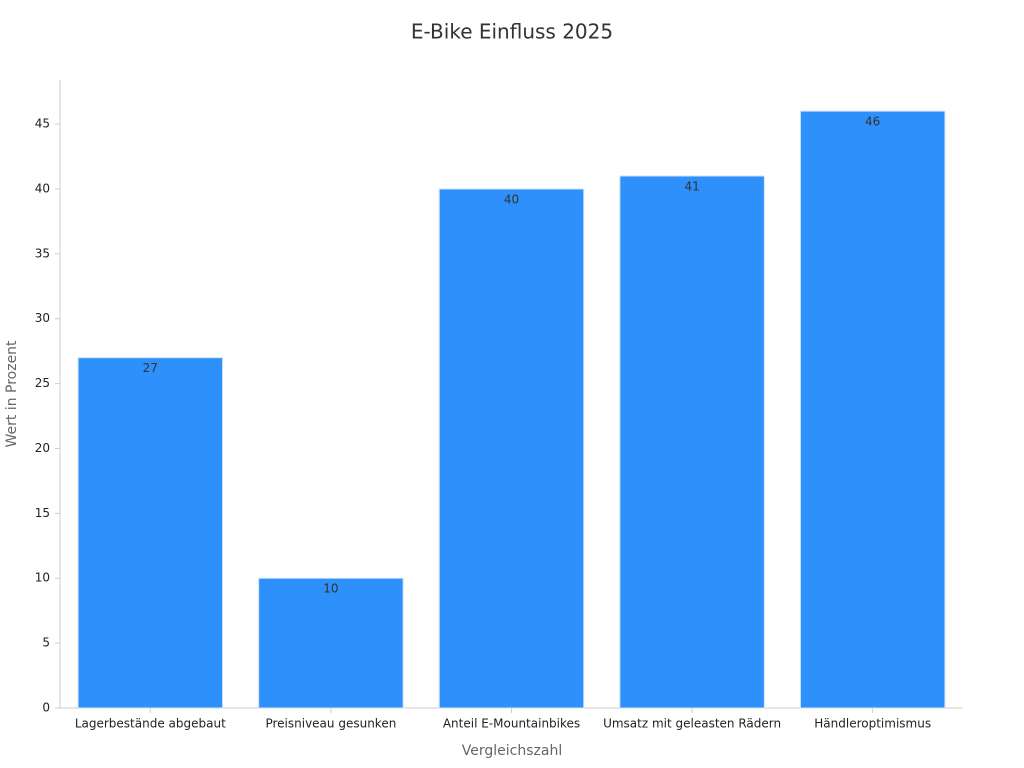 The width and height of the screenshot is (1024, 768). Describe the element at coordinates (42, 448) in the screenshot. I see `y-tick-label: 20` at that location.